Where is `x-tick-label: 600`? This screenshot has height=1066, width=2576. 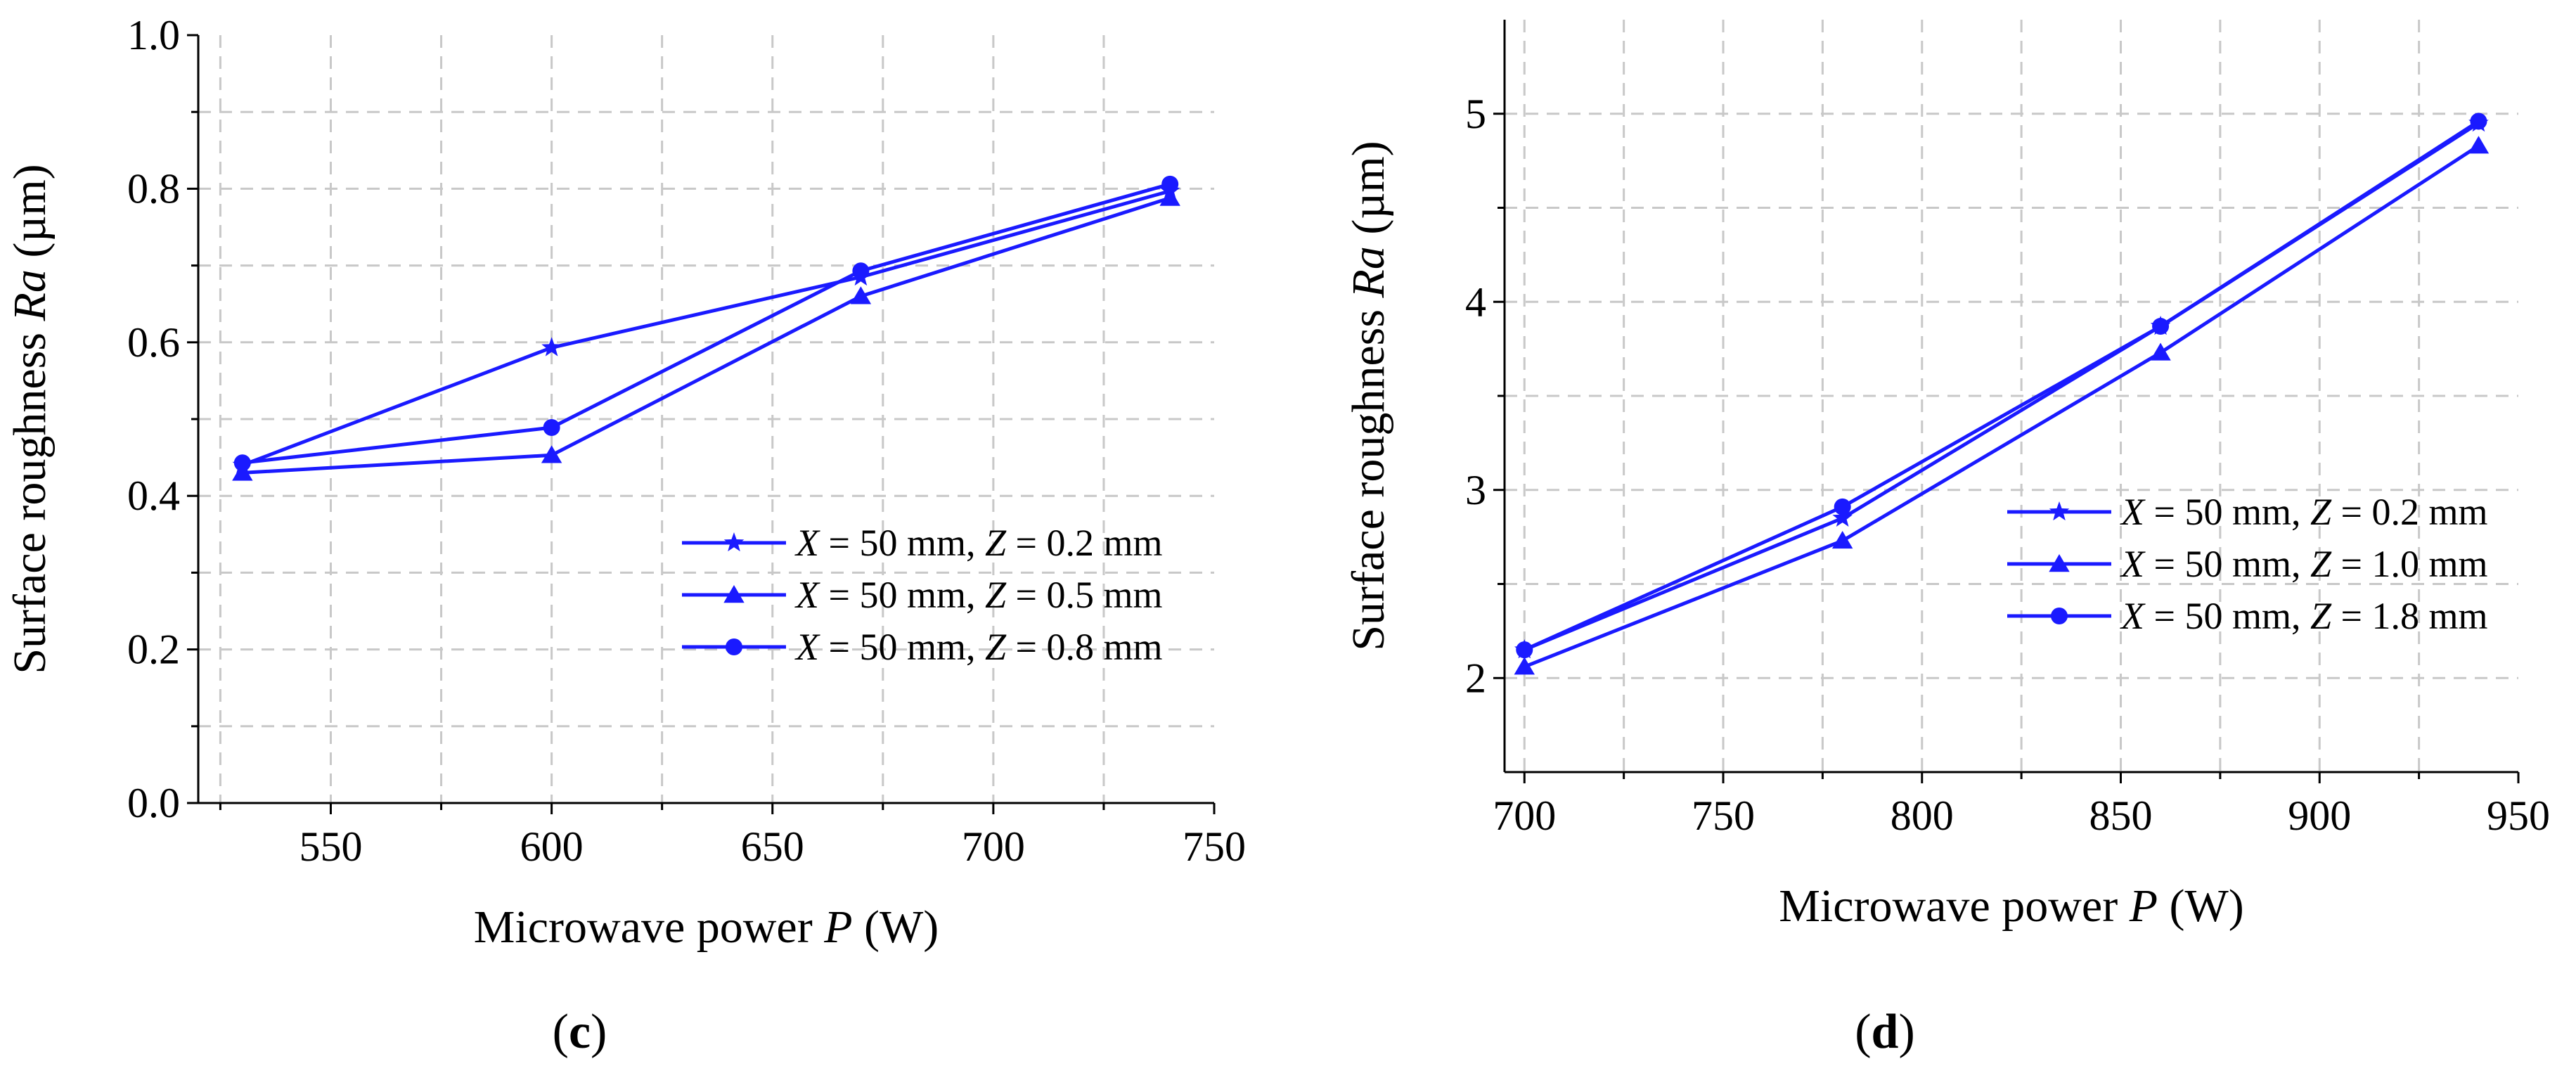 x-tick-label: 600 is located at coordinates (552, 846).